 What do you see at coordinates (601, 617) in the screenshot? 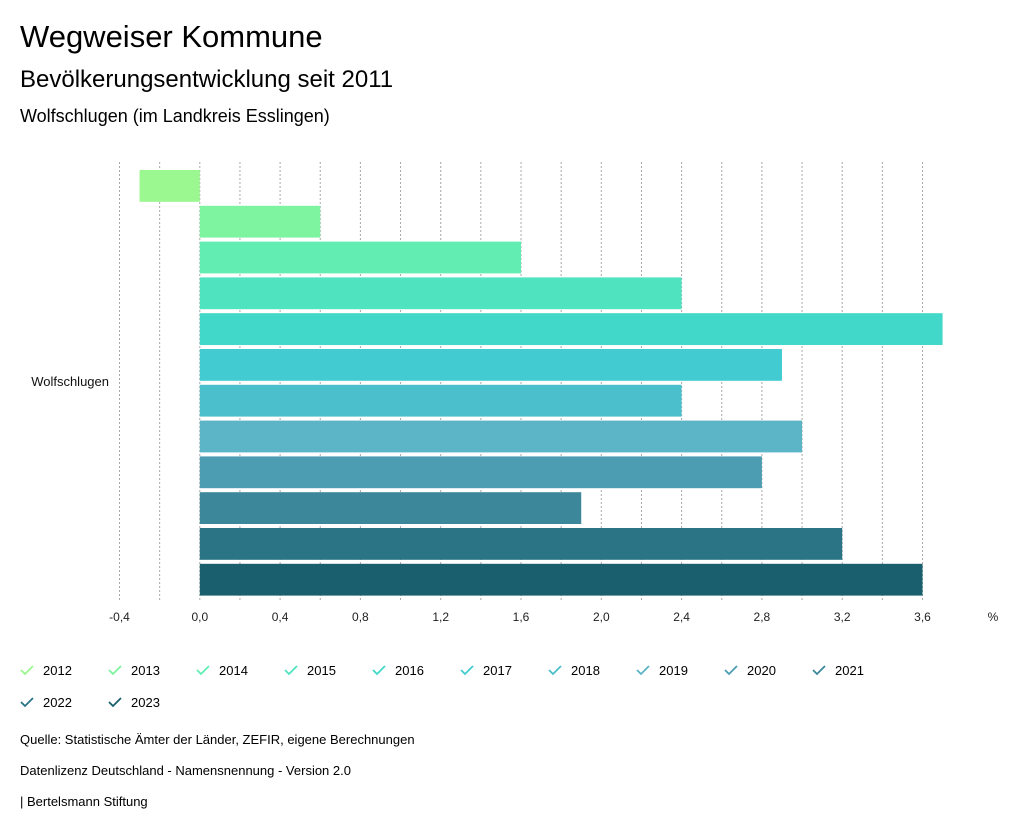
I see `x-tick-label: 2,0` at bounding box center [601, 617].